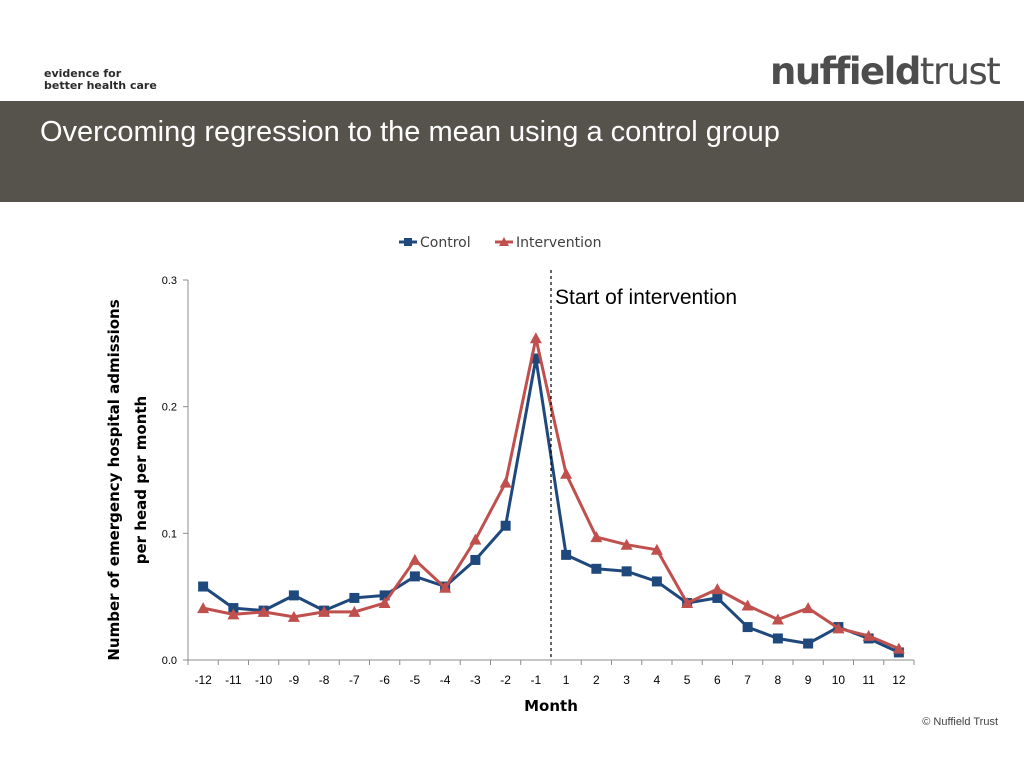 The width and height of the screenshot is (1024, 768). Describe the element at coordinates (558, 243) in the screenshot. I see `legend-label-intervention: Intervention` at that location.